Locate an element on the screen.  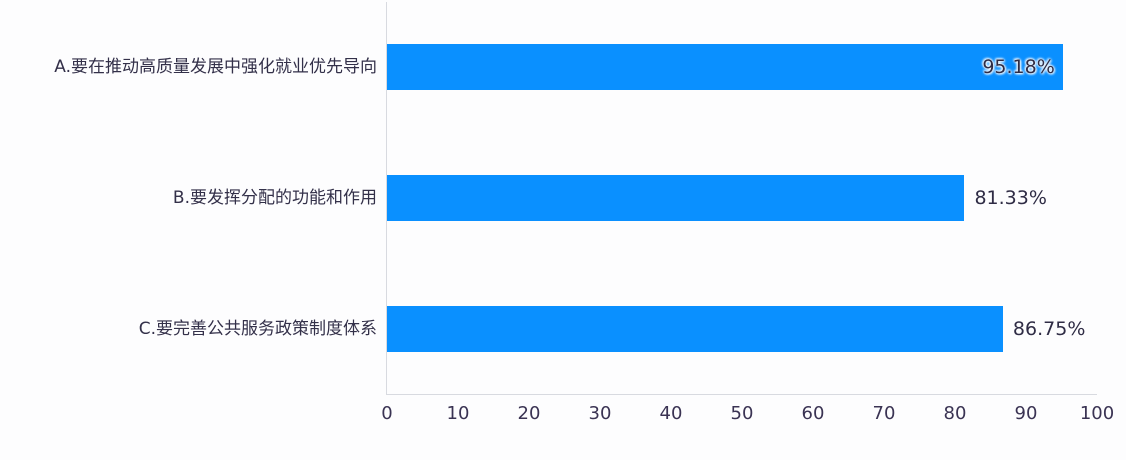
x-tick-label: 90 is located at coordinates (1026, 413).